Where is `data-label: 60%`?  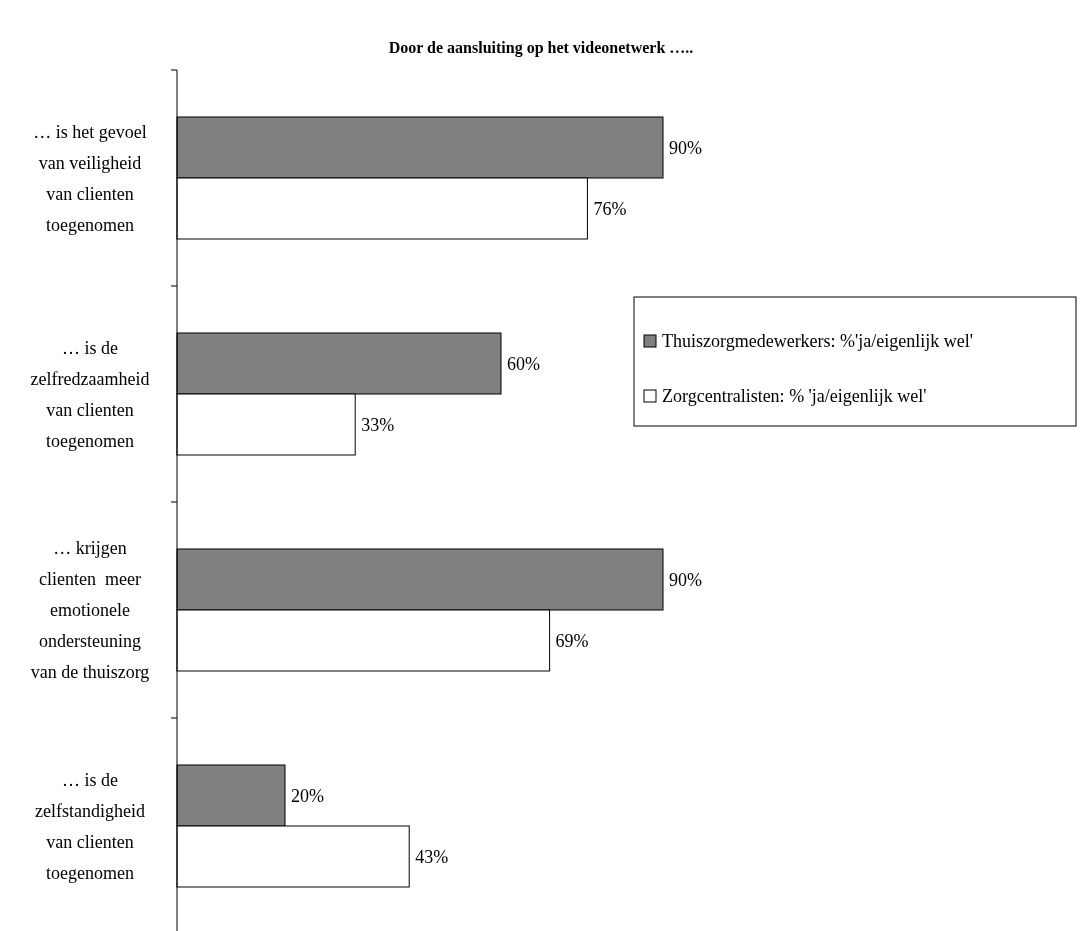
data-label: 60% is located at coordinates (523, 363).